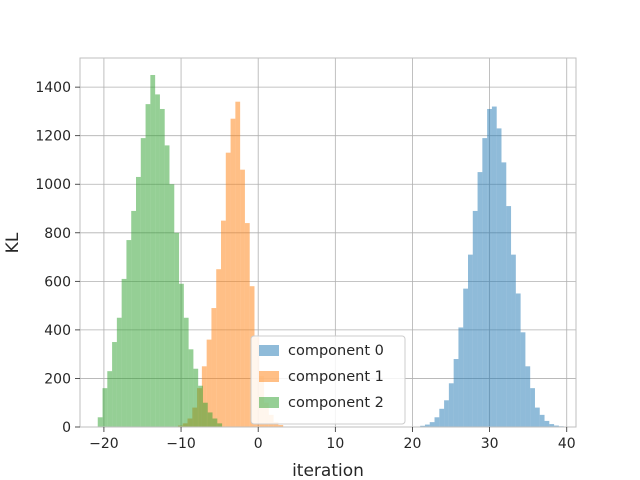 The width and height of the screenshot is (640, 480). Describe the element at coordinates (66, 428) in the screenshot. I see `y-tick-label: 0` at that location.